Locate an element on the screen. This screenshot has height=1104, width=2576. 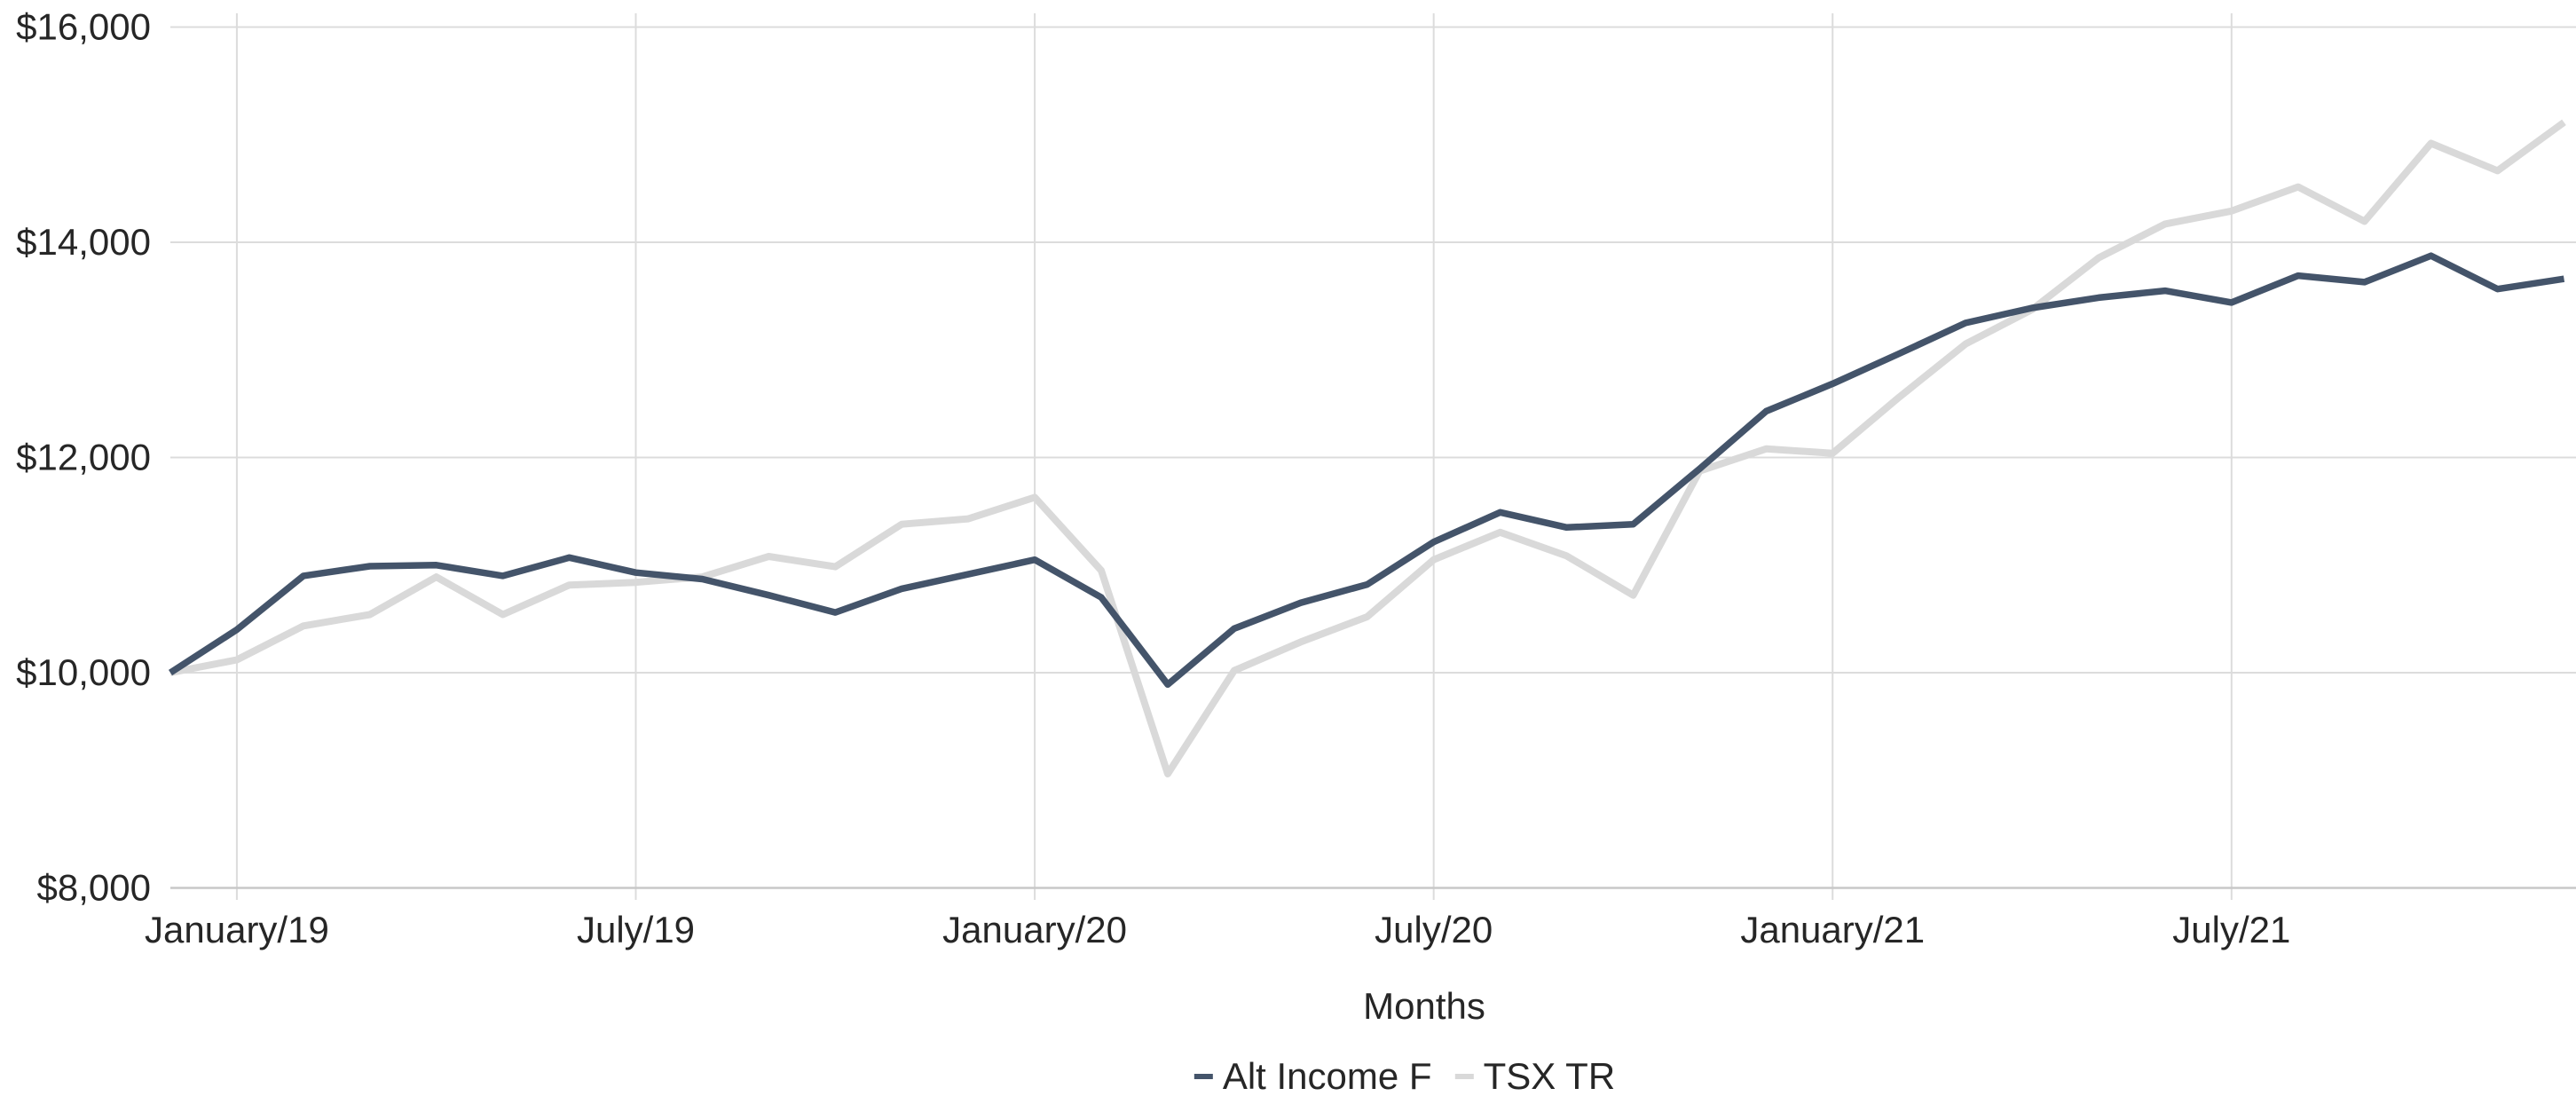
alt-income-f-dash-icon is located at coordinates (1203, 1076).